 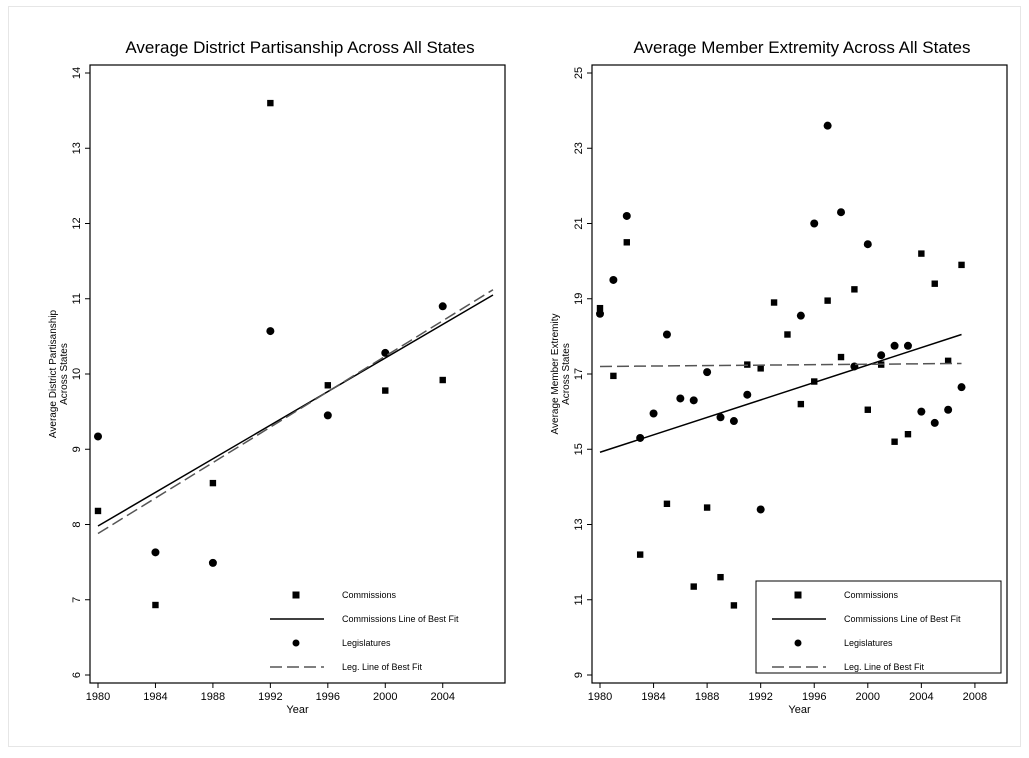 What do you see at coordinates (296, 643) in the screenshot?
I see `legend-key-circle` at bounding box center [296, 643].